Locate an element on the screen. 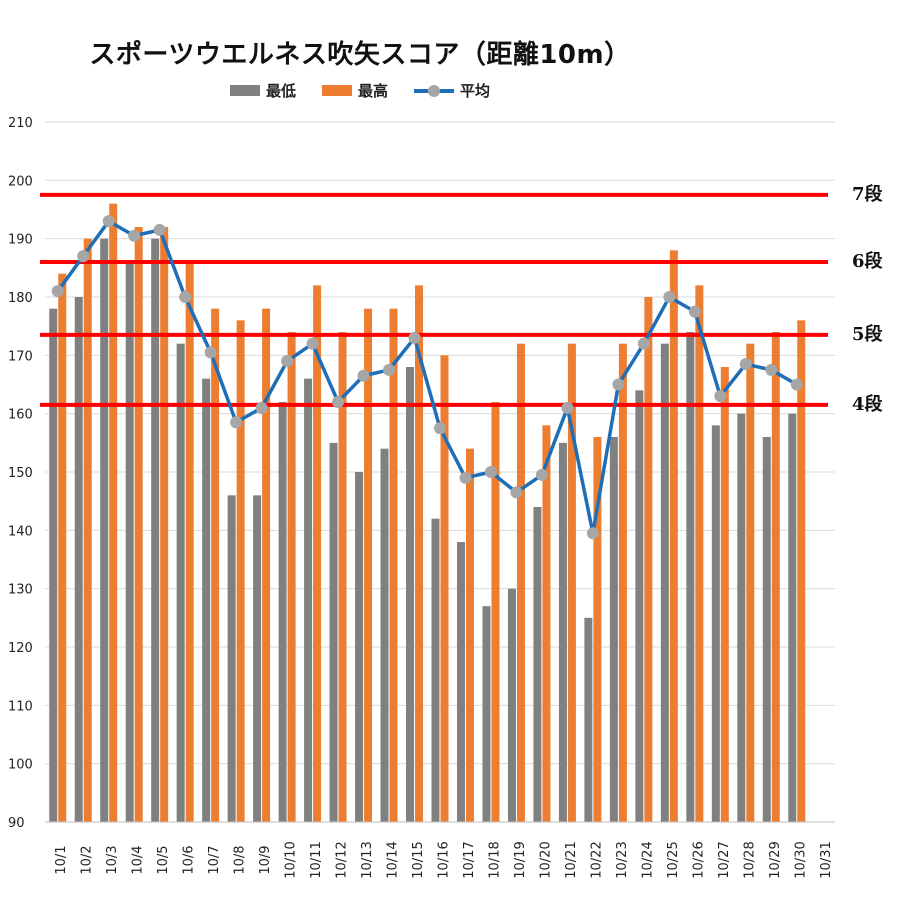 This screenshot has width=900, height=900. x-tick-label: 10/14 is located at coordinates (393, 859).